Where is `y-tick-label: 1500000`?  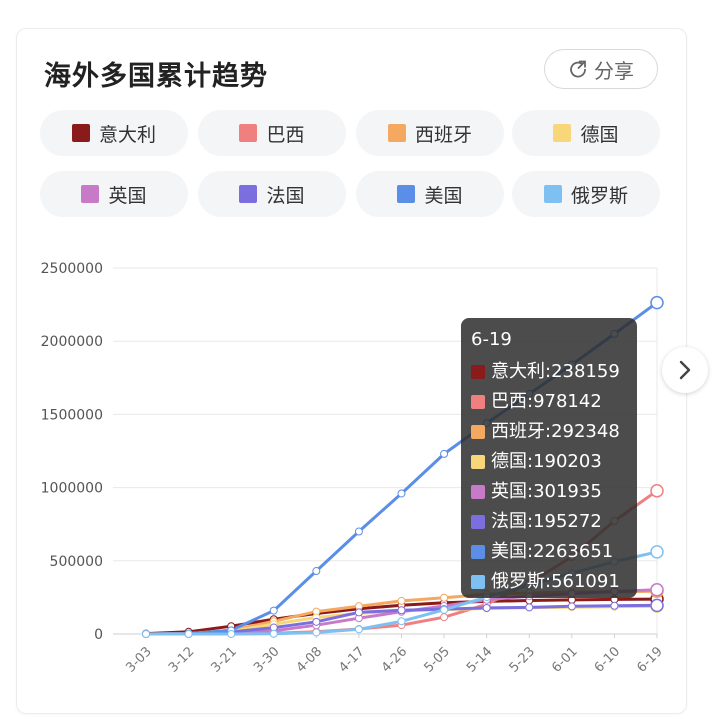
y-tick-label: 1500000 is located at coordinates (72, 415).